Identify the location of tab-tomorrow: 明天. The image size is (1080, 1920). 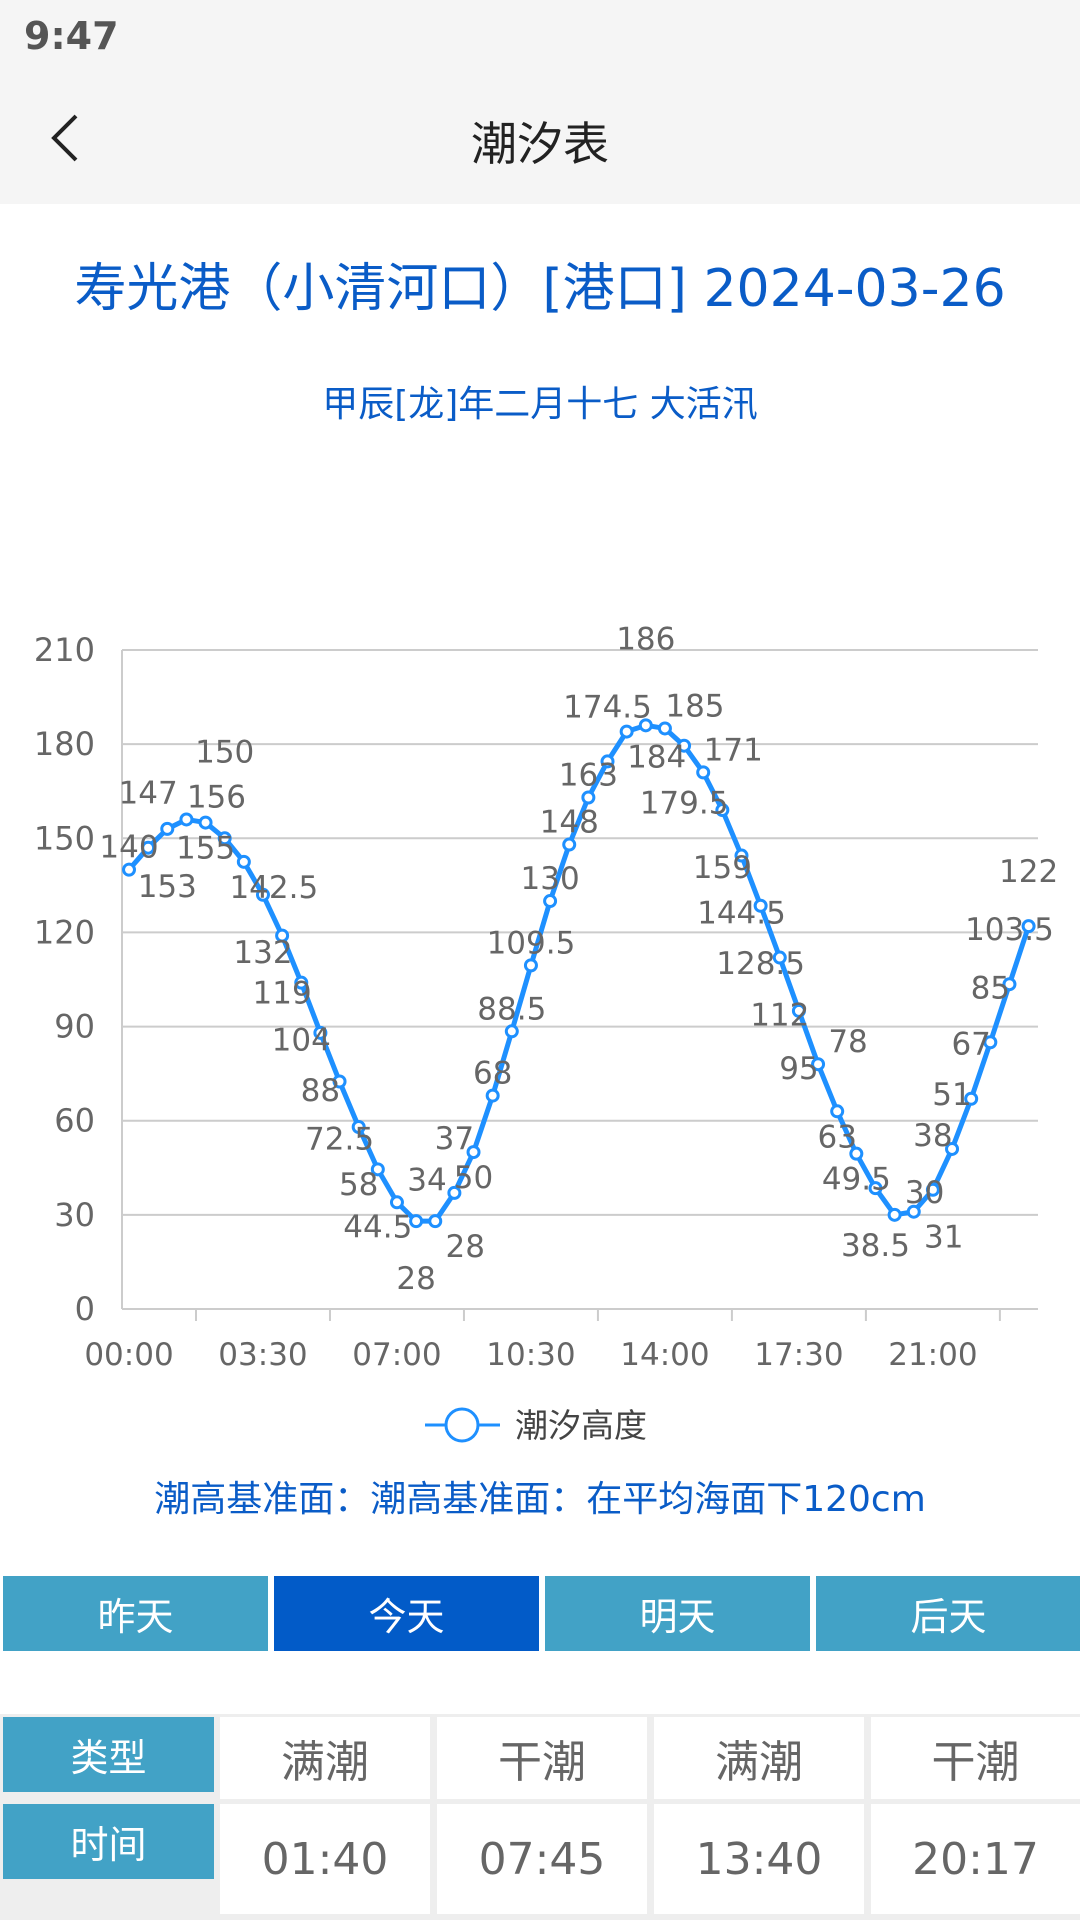
(677, 1613).